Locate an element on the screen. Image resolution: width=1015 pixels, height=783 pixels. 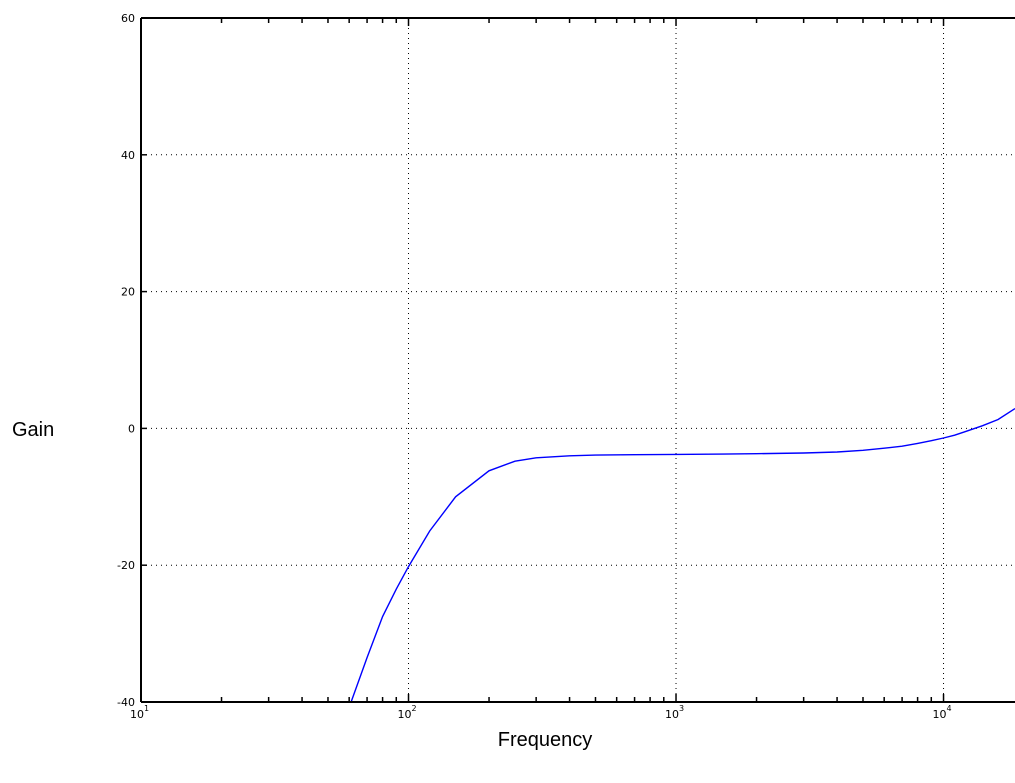
y-tick-label: -40 is located at coordinates (126, 702).